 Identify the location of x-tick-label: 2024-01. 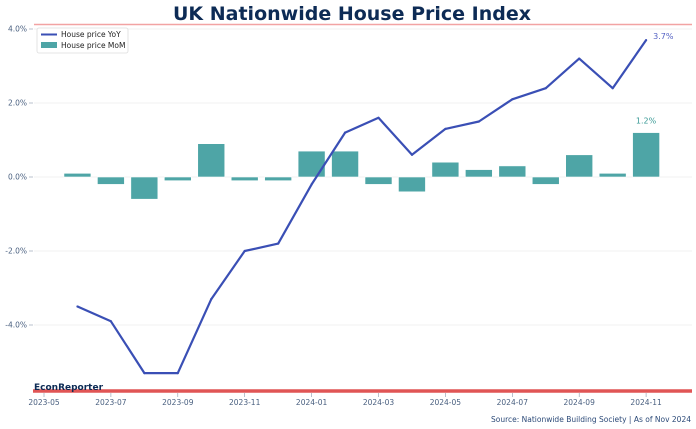
(312, 402).